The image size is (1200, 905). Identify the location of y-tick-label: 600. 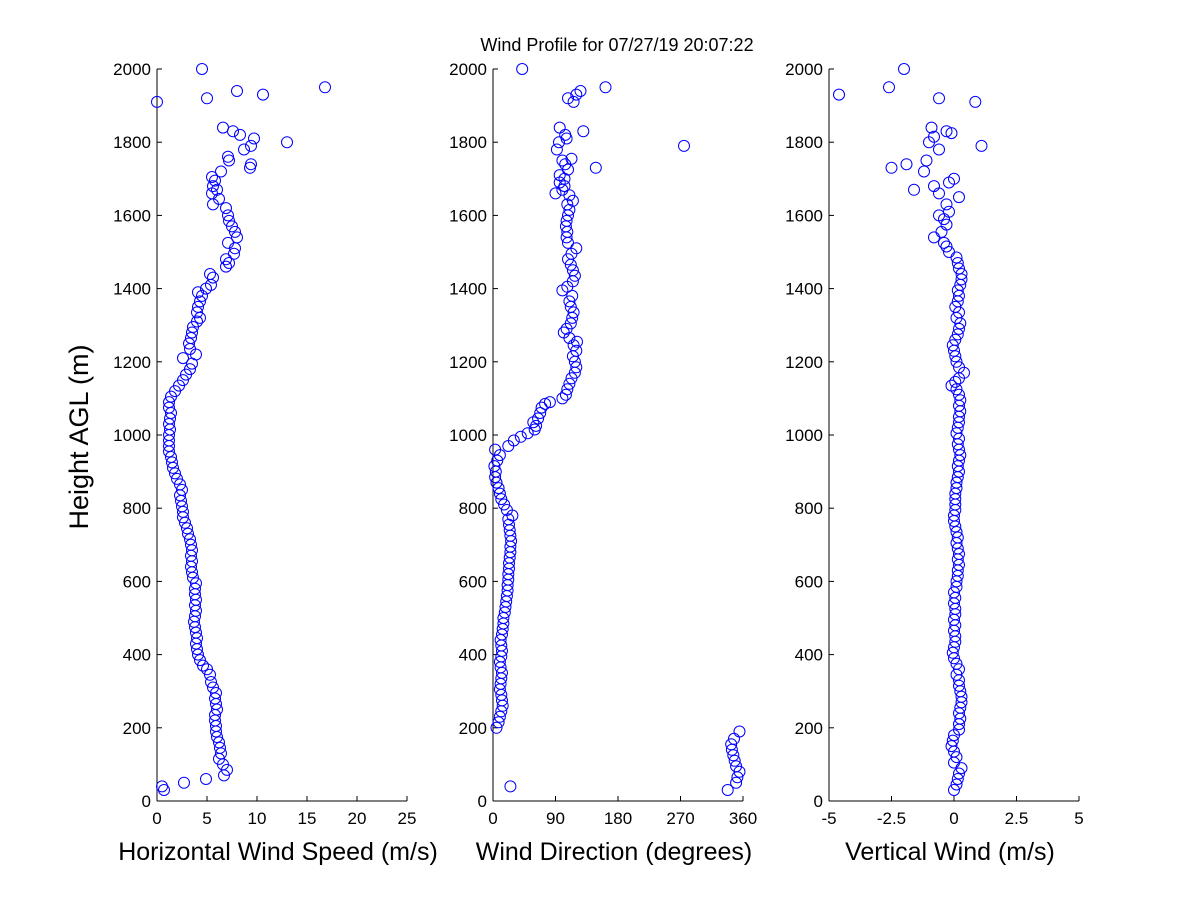
(473, 581).